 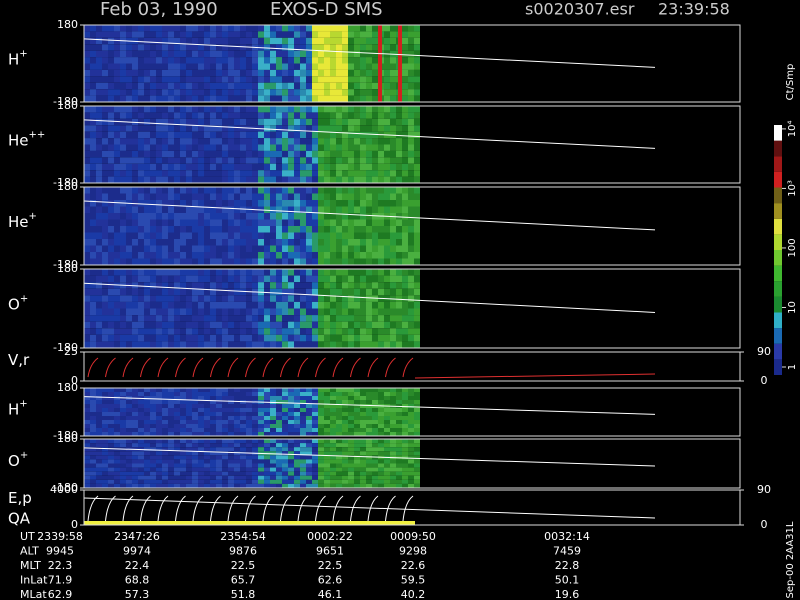 What do you see at coordinates (27, 536) in the screenshot?
I see `row-label: UT` at bounding box center [27, 536].